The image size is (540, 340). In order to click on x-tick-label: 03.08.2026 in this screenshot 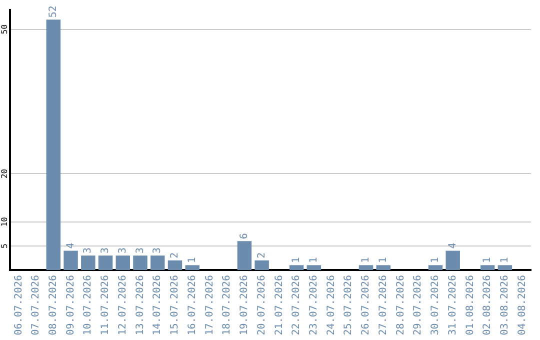, I will do `click(505, 305)`.